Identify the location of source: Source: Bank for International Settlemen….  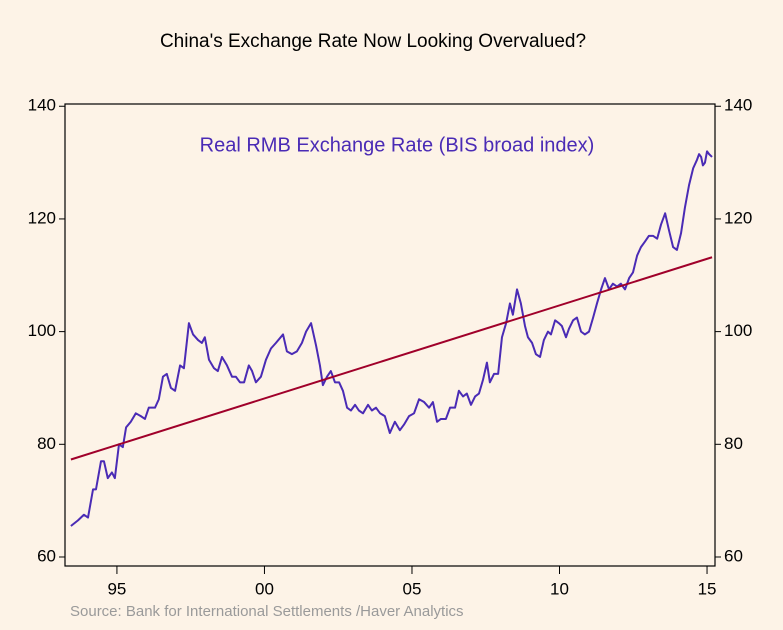
(267, 611).